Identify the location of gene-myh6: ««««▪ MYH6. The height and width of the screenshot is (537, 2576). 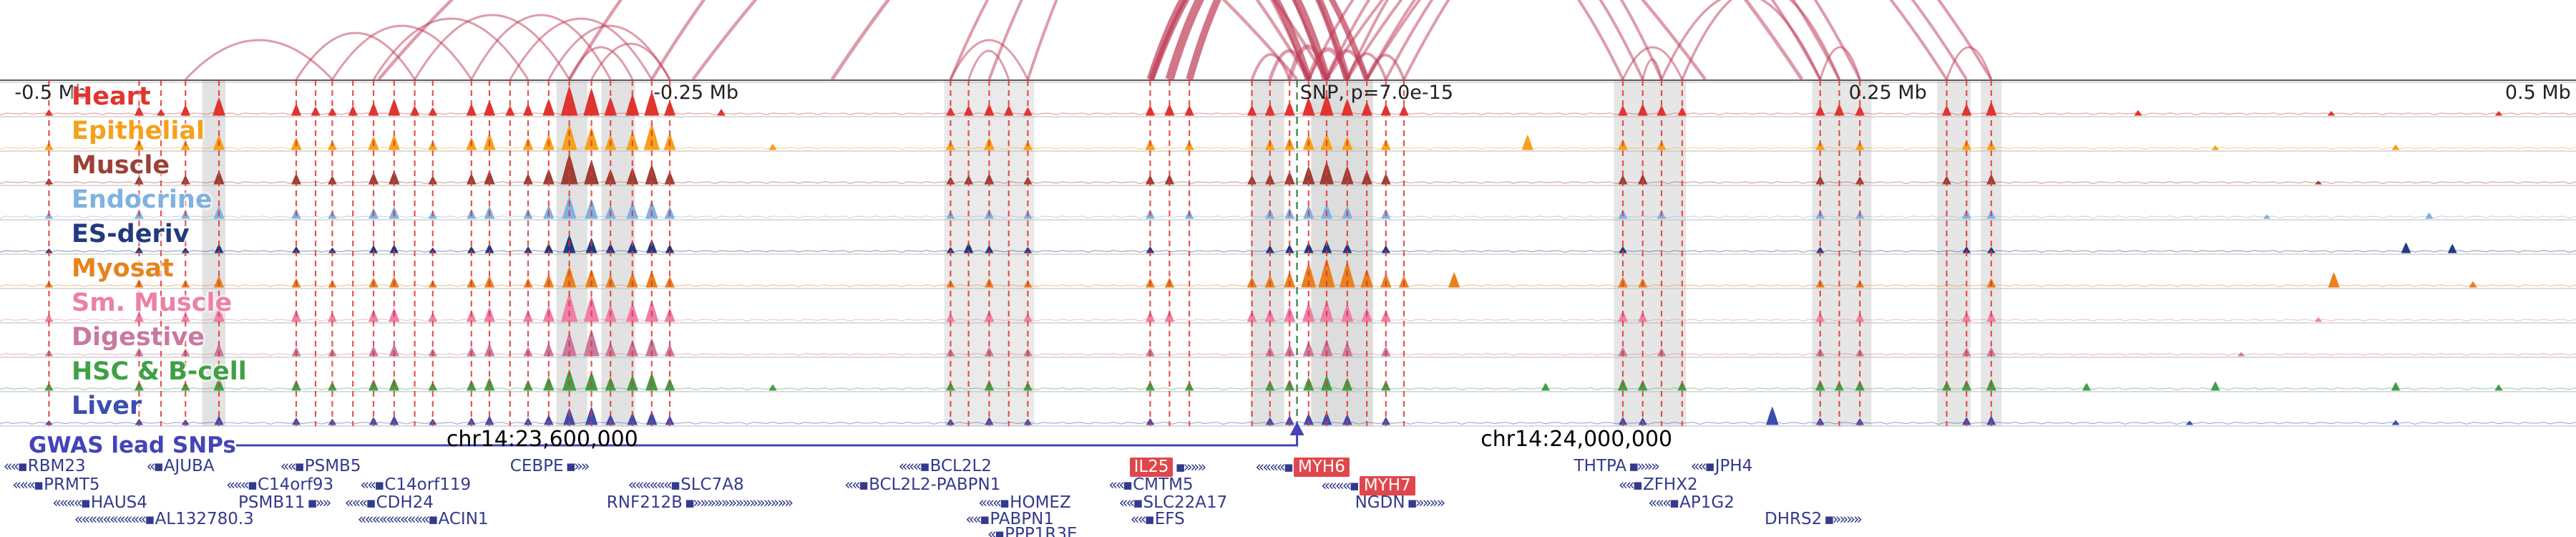
(1301, 468).